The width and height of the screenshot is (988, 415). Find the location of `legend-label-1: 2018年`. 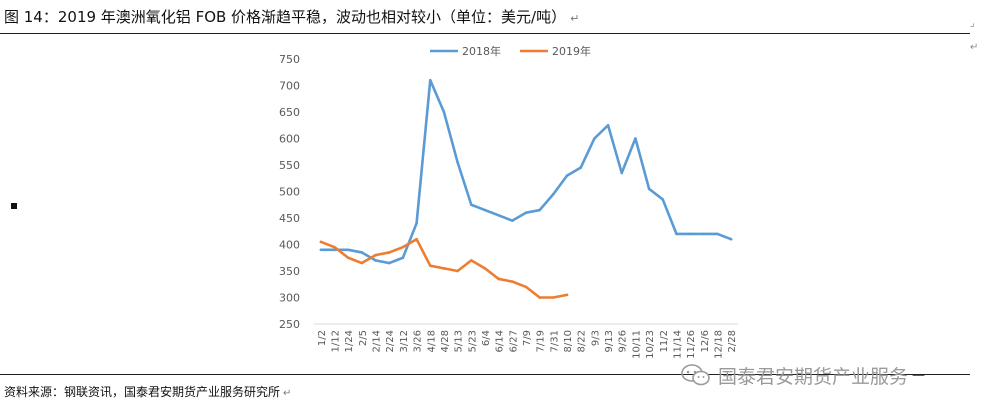

legend-label-1: 2018年 is located at coordinates (481, 51).